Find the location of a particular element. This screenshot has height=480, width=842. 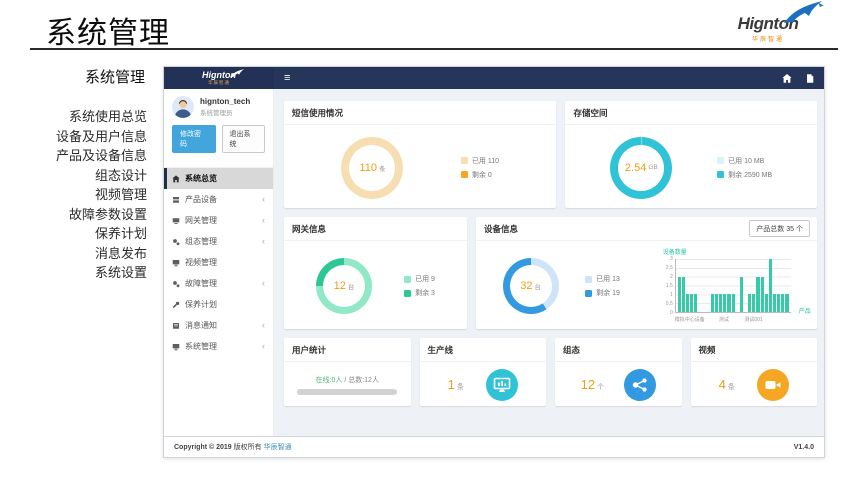

legend-item-remaining: 剩余 3 is located at coordinates (419, 293).